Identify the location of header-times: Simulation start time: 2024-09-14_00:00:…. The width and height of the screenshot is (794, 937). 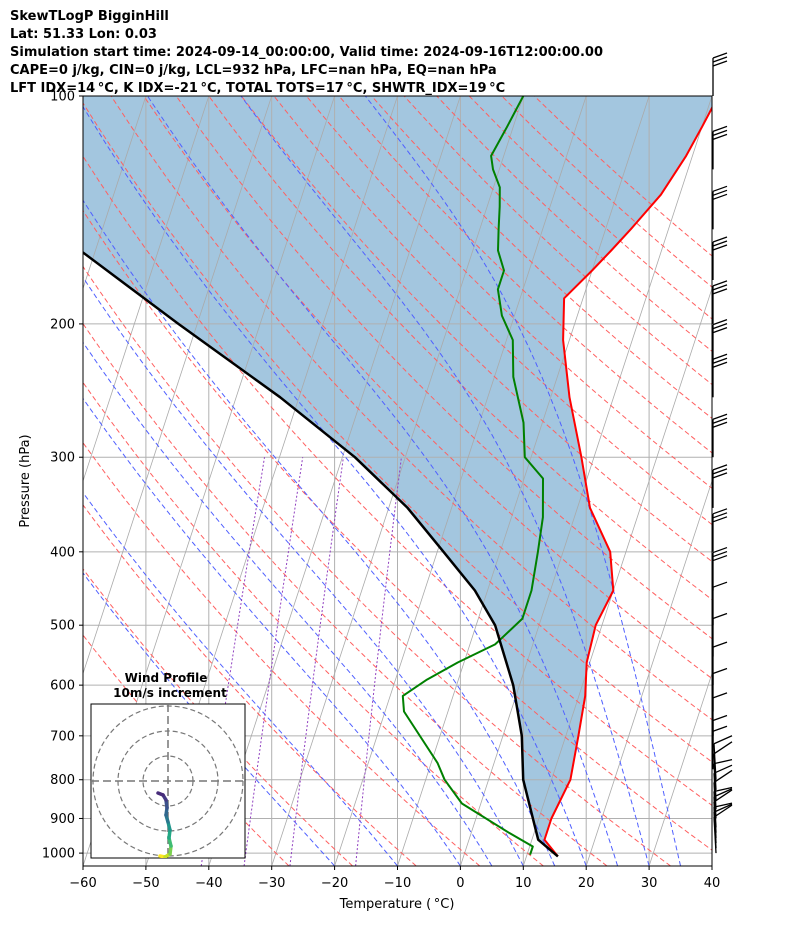
(306, 52).